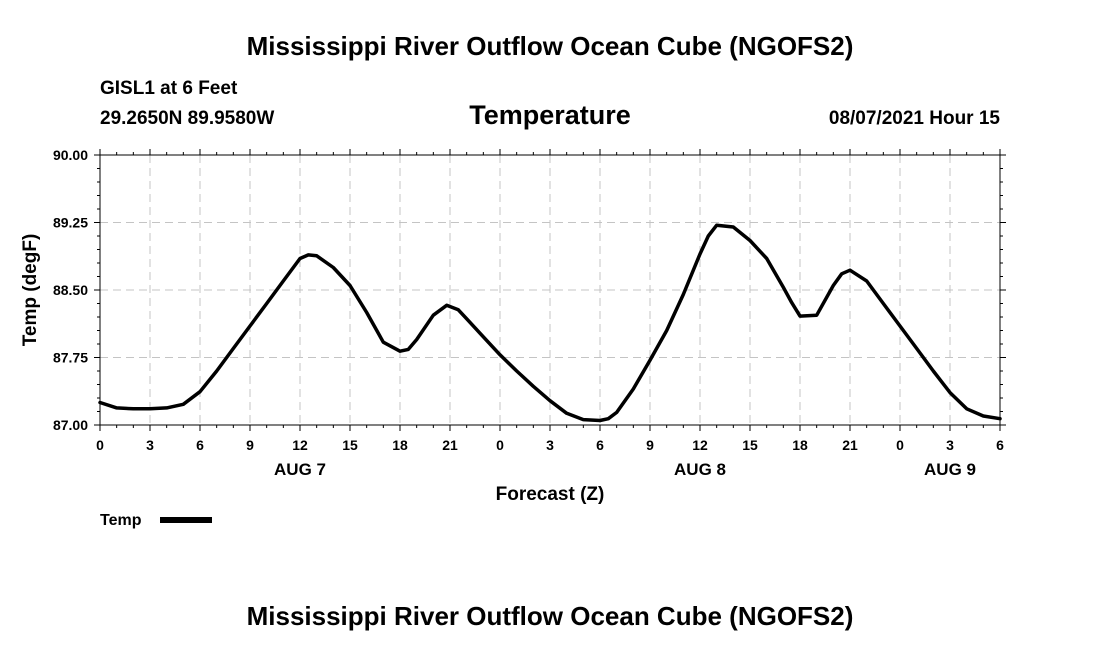 The width and height of the screenshot is (1100, 650). What do you see at coordinates (121, 520) in the screenshot?
I see `legend-label: Temp` at bounding box center [121, 520].